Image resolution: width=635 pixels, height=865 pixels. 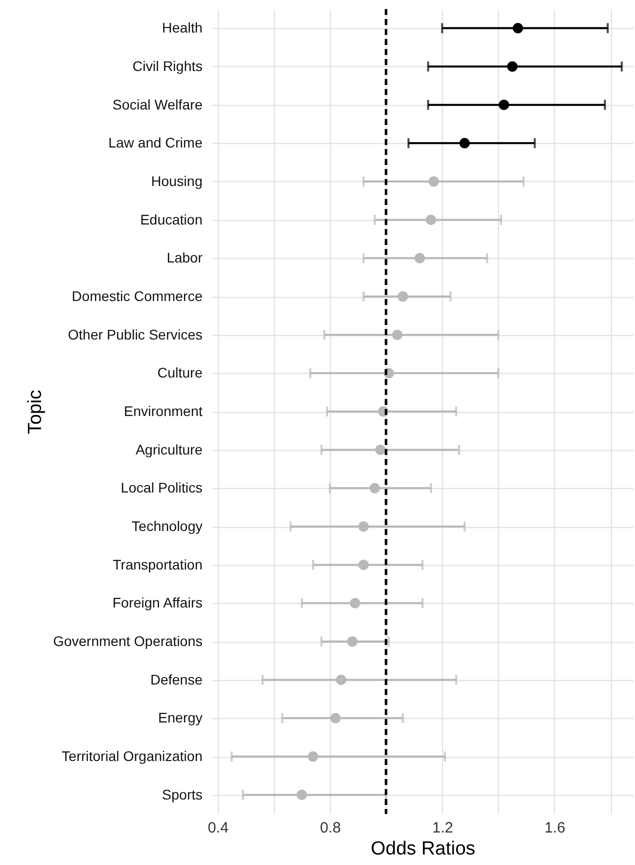 I want to click on y-tick-label: Housing, so click(x=176, y=181).